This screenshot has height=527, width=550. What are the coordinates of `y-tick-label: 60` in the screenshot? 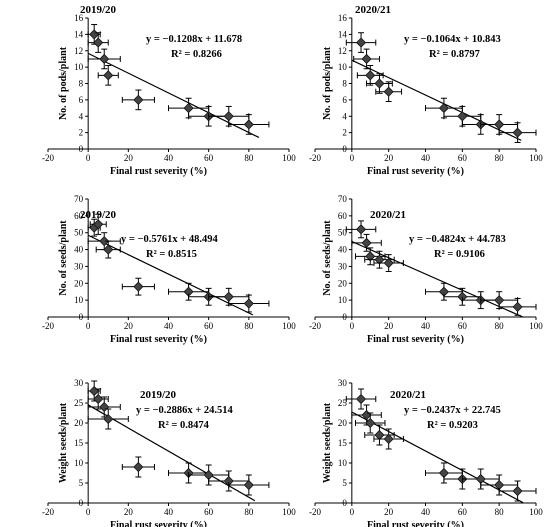 It's located at (343, 216).